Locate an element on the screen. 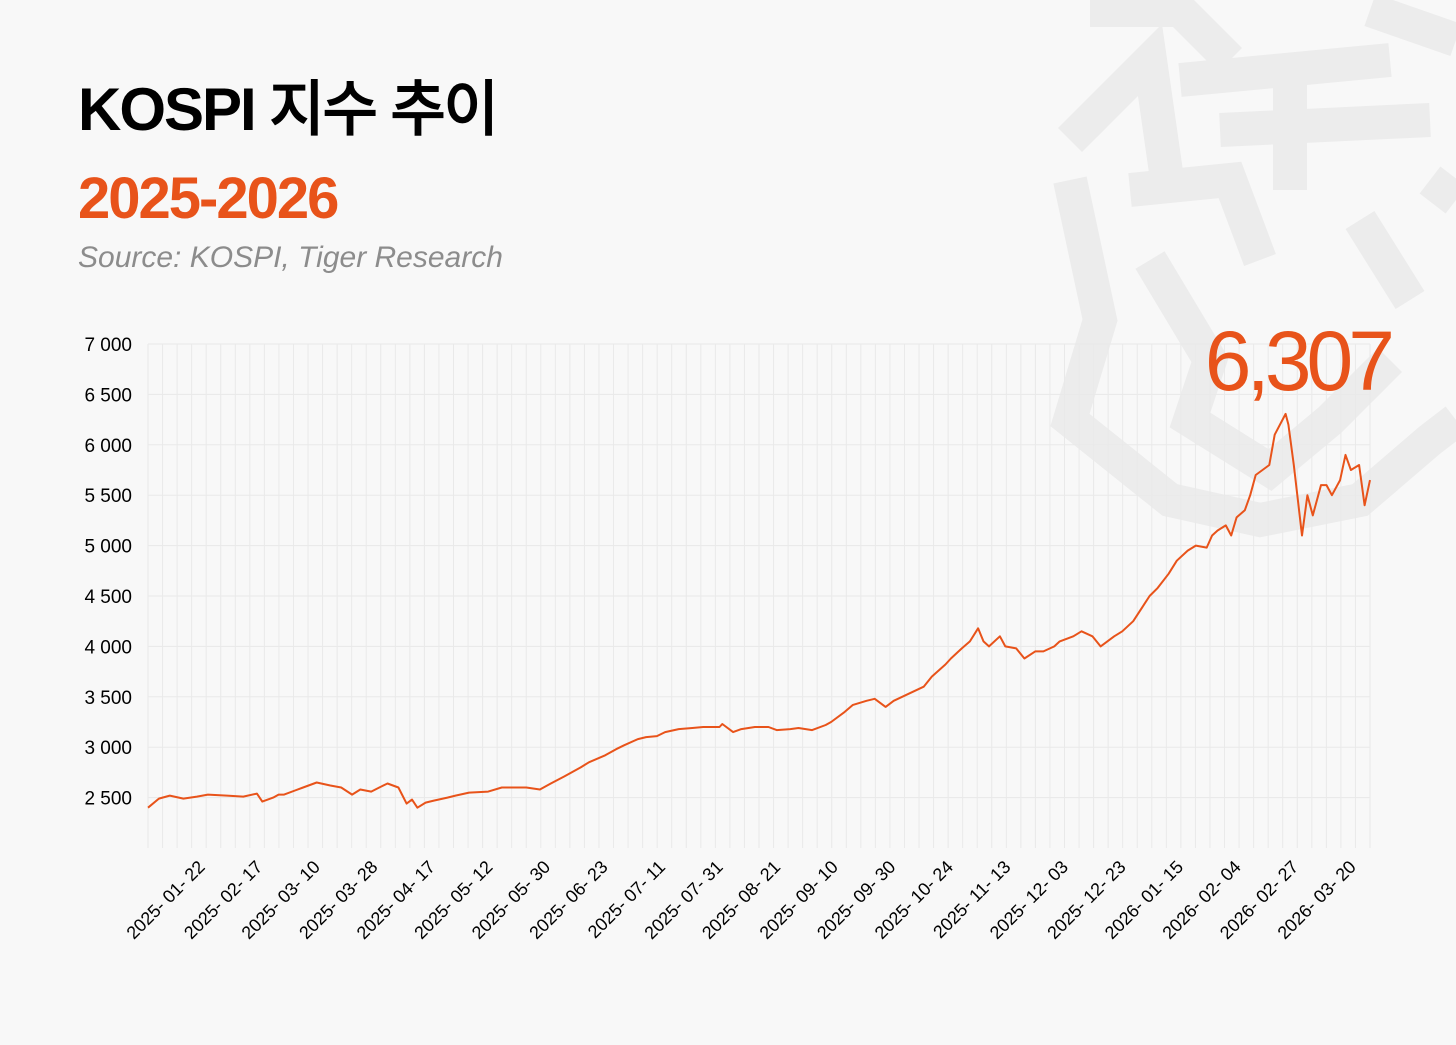 This screenshot has height=1045, width=1456. peak-value-label: 6,307 is located at coordinates (1298, 361).